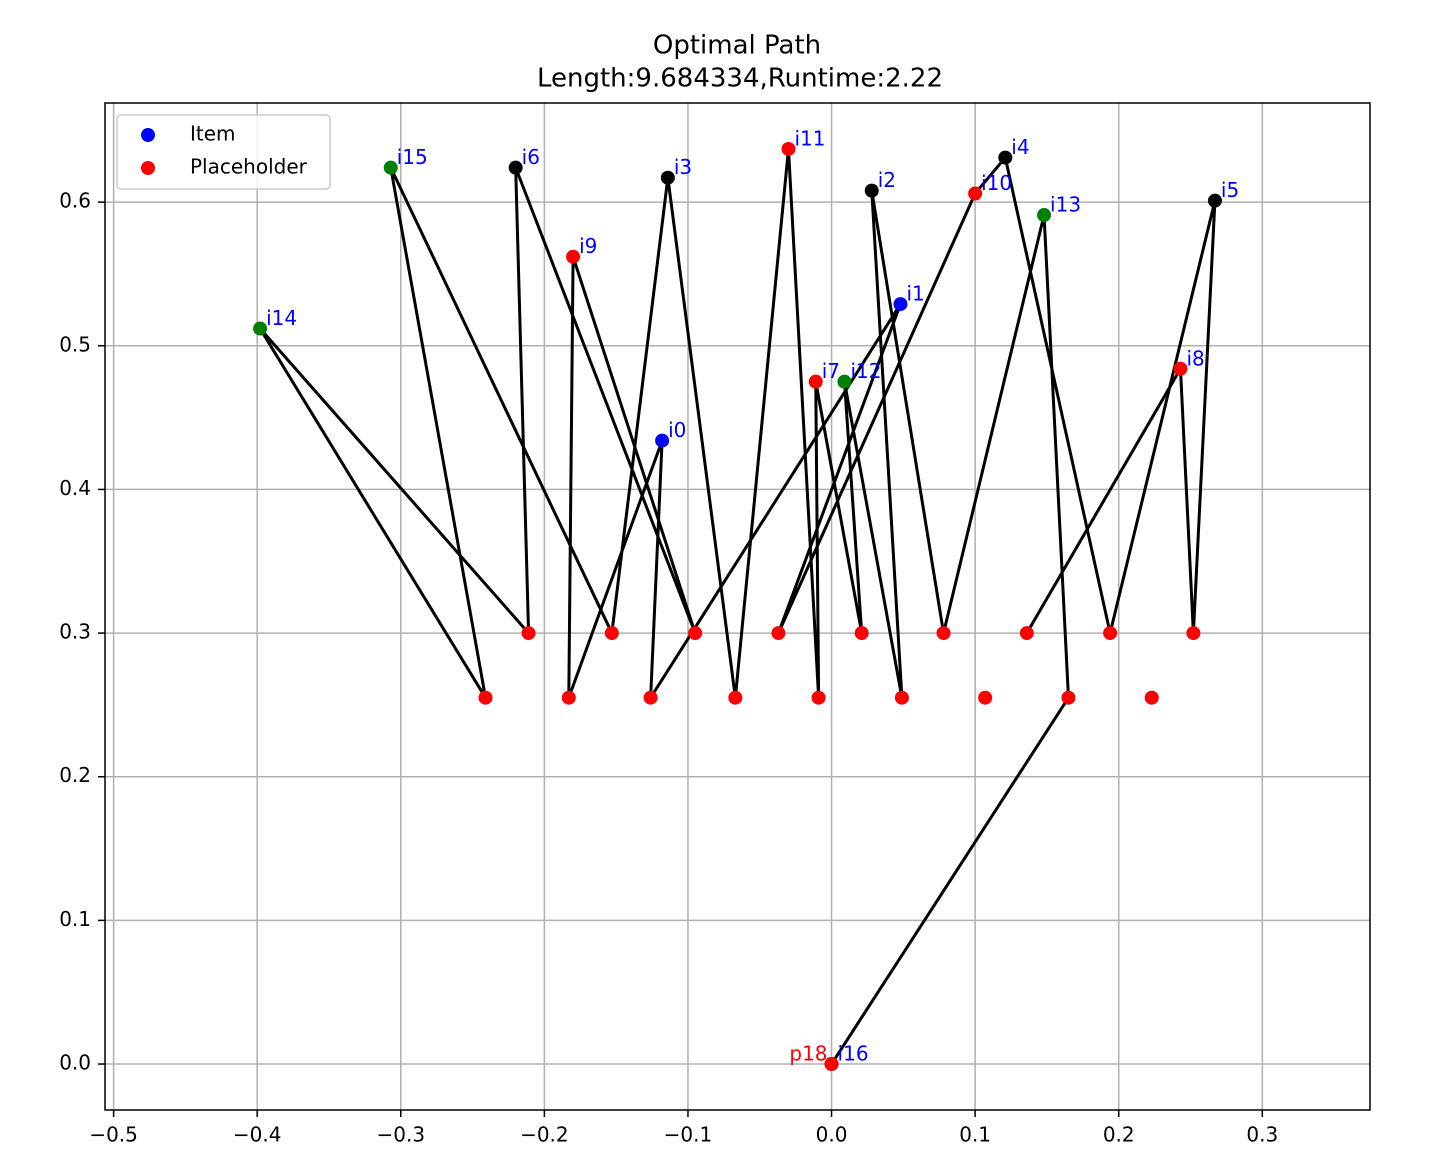  What do you see at coordinates (865, 371) in the screenshot?
I see `point-label: i12` at bounding box center [865, 371].